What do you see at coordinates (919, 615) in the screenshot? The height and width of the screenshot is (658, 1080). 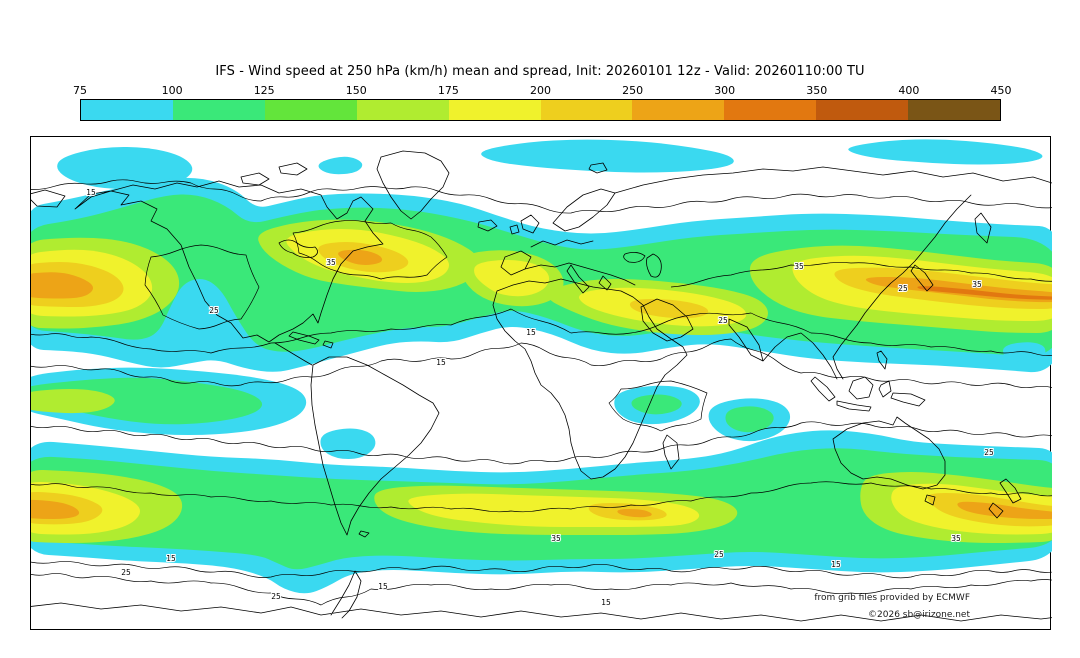 I see `copyright-credit: ©2026 sb@irizone.net` at bounding box center [919, 615].